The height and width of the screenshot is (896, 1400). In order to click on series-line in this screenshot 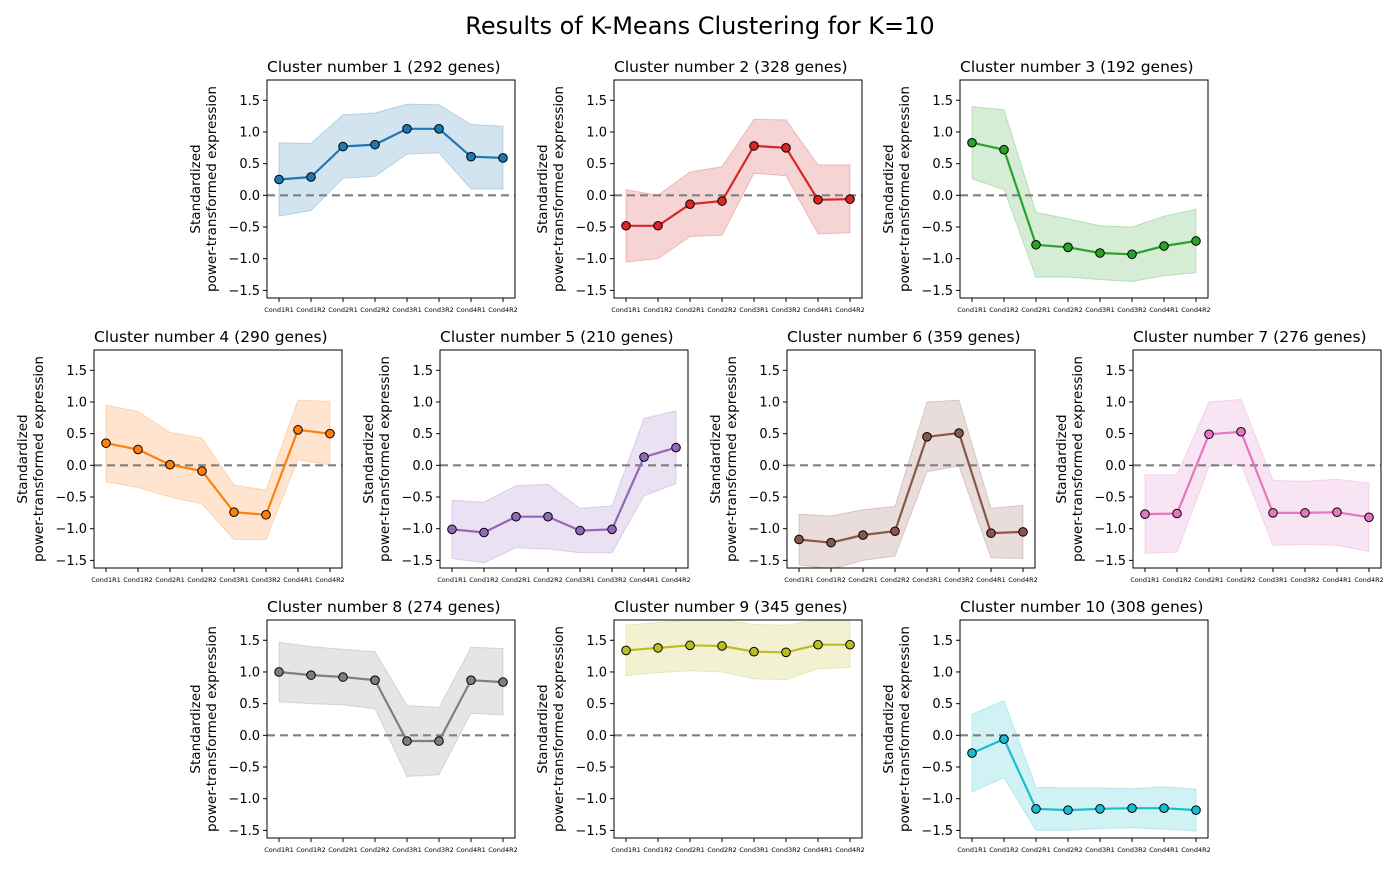, I will do `click(737, 648)`.